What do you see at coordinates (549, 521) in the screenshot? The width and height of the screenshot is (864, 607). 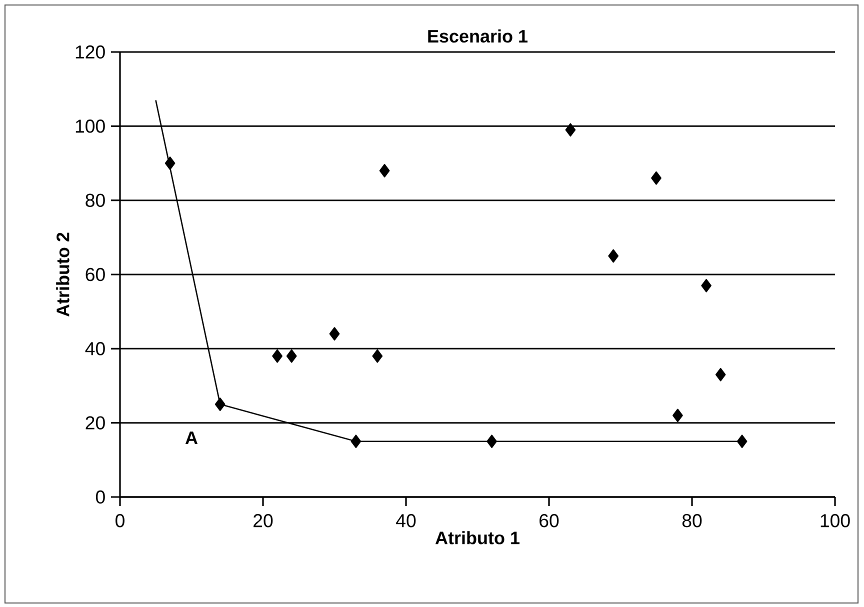 I see `x-tick-label: 60` at bounding box center [549, 521].